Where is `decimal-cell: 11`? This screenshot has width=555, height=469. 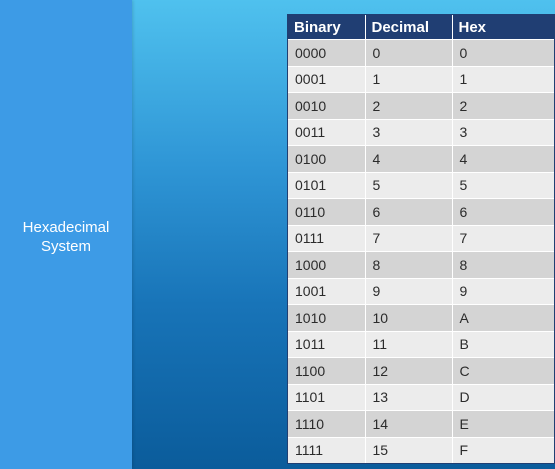 decimal-cell: 11 is located at coordinates (409, 344).